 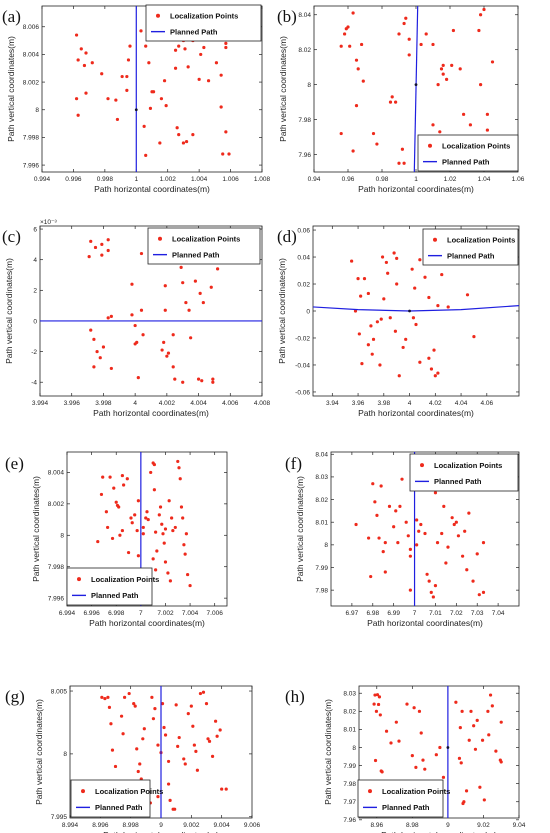 What do you see at coordinates (372, 613) in the screenshot?
I see `x-tick-label: 6.98` at bounding box center [372, 613].